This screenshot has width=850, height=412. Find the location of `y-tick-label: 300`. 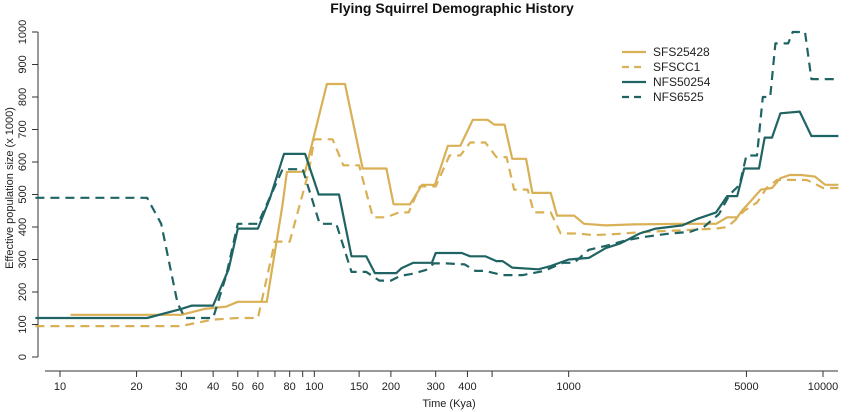

y-tick-label: 300 is located at coordinates (23, 259).